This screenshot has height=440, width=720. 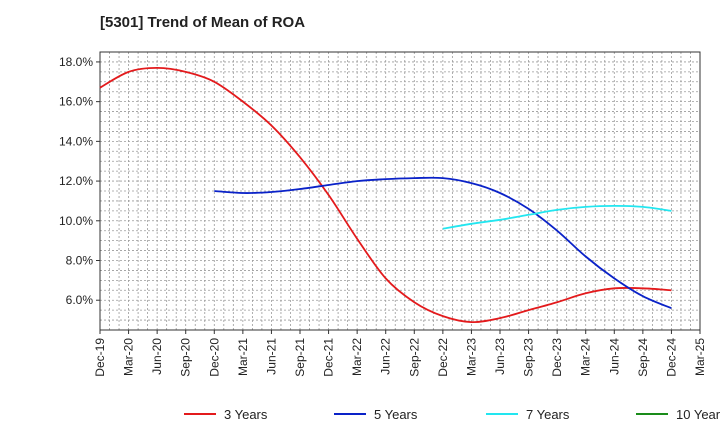 What do you see at coordinates (100, 357) in the screenshot?
I see `x-tick-label: Dec-19` at bounding box center [100, 357].